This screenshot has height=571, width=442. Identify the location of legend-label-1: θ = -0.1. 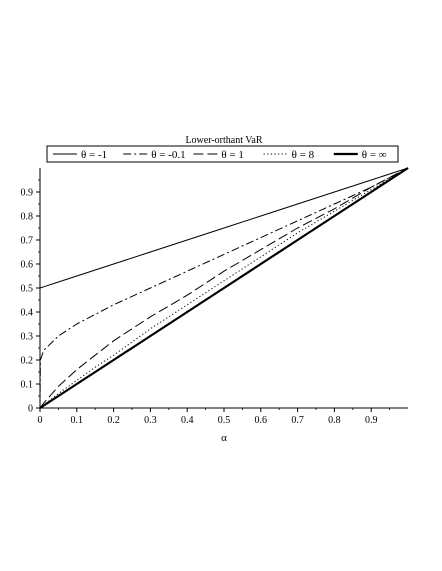
(168, 155).